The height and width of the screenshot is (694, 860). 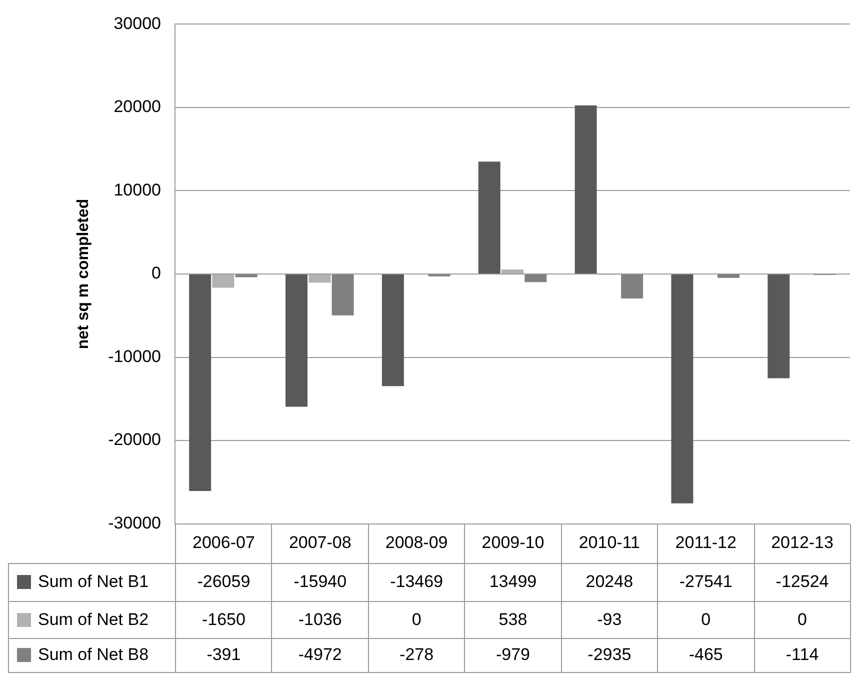 I want to click on x-tick-label: 2007-08, so click(x=320, y=543).